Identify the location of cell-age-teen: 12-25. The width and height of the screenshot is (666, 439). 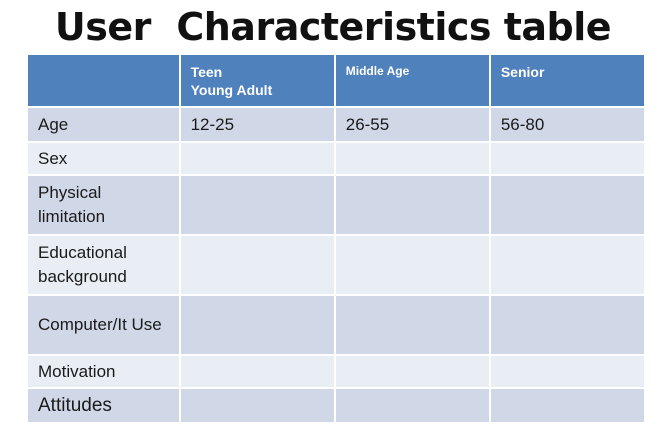
(257, 124).